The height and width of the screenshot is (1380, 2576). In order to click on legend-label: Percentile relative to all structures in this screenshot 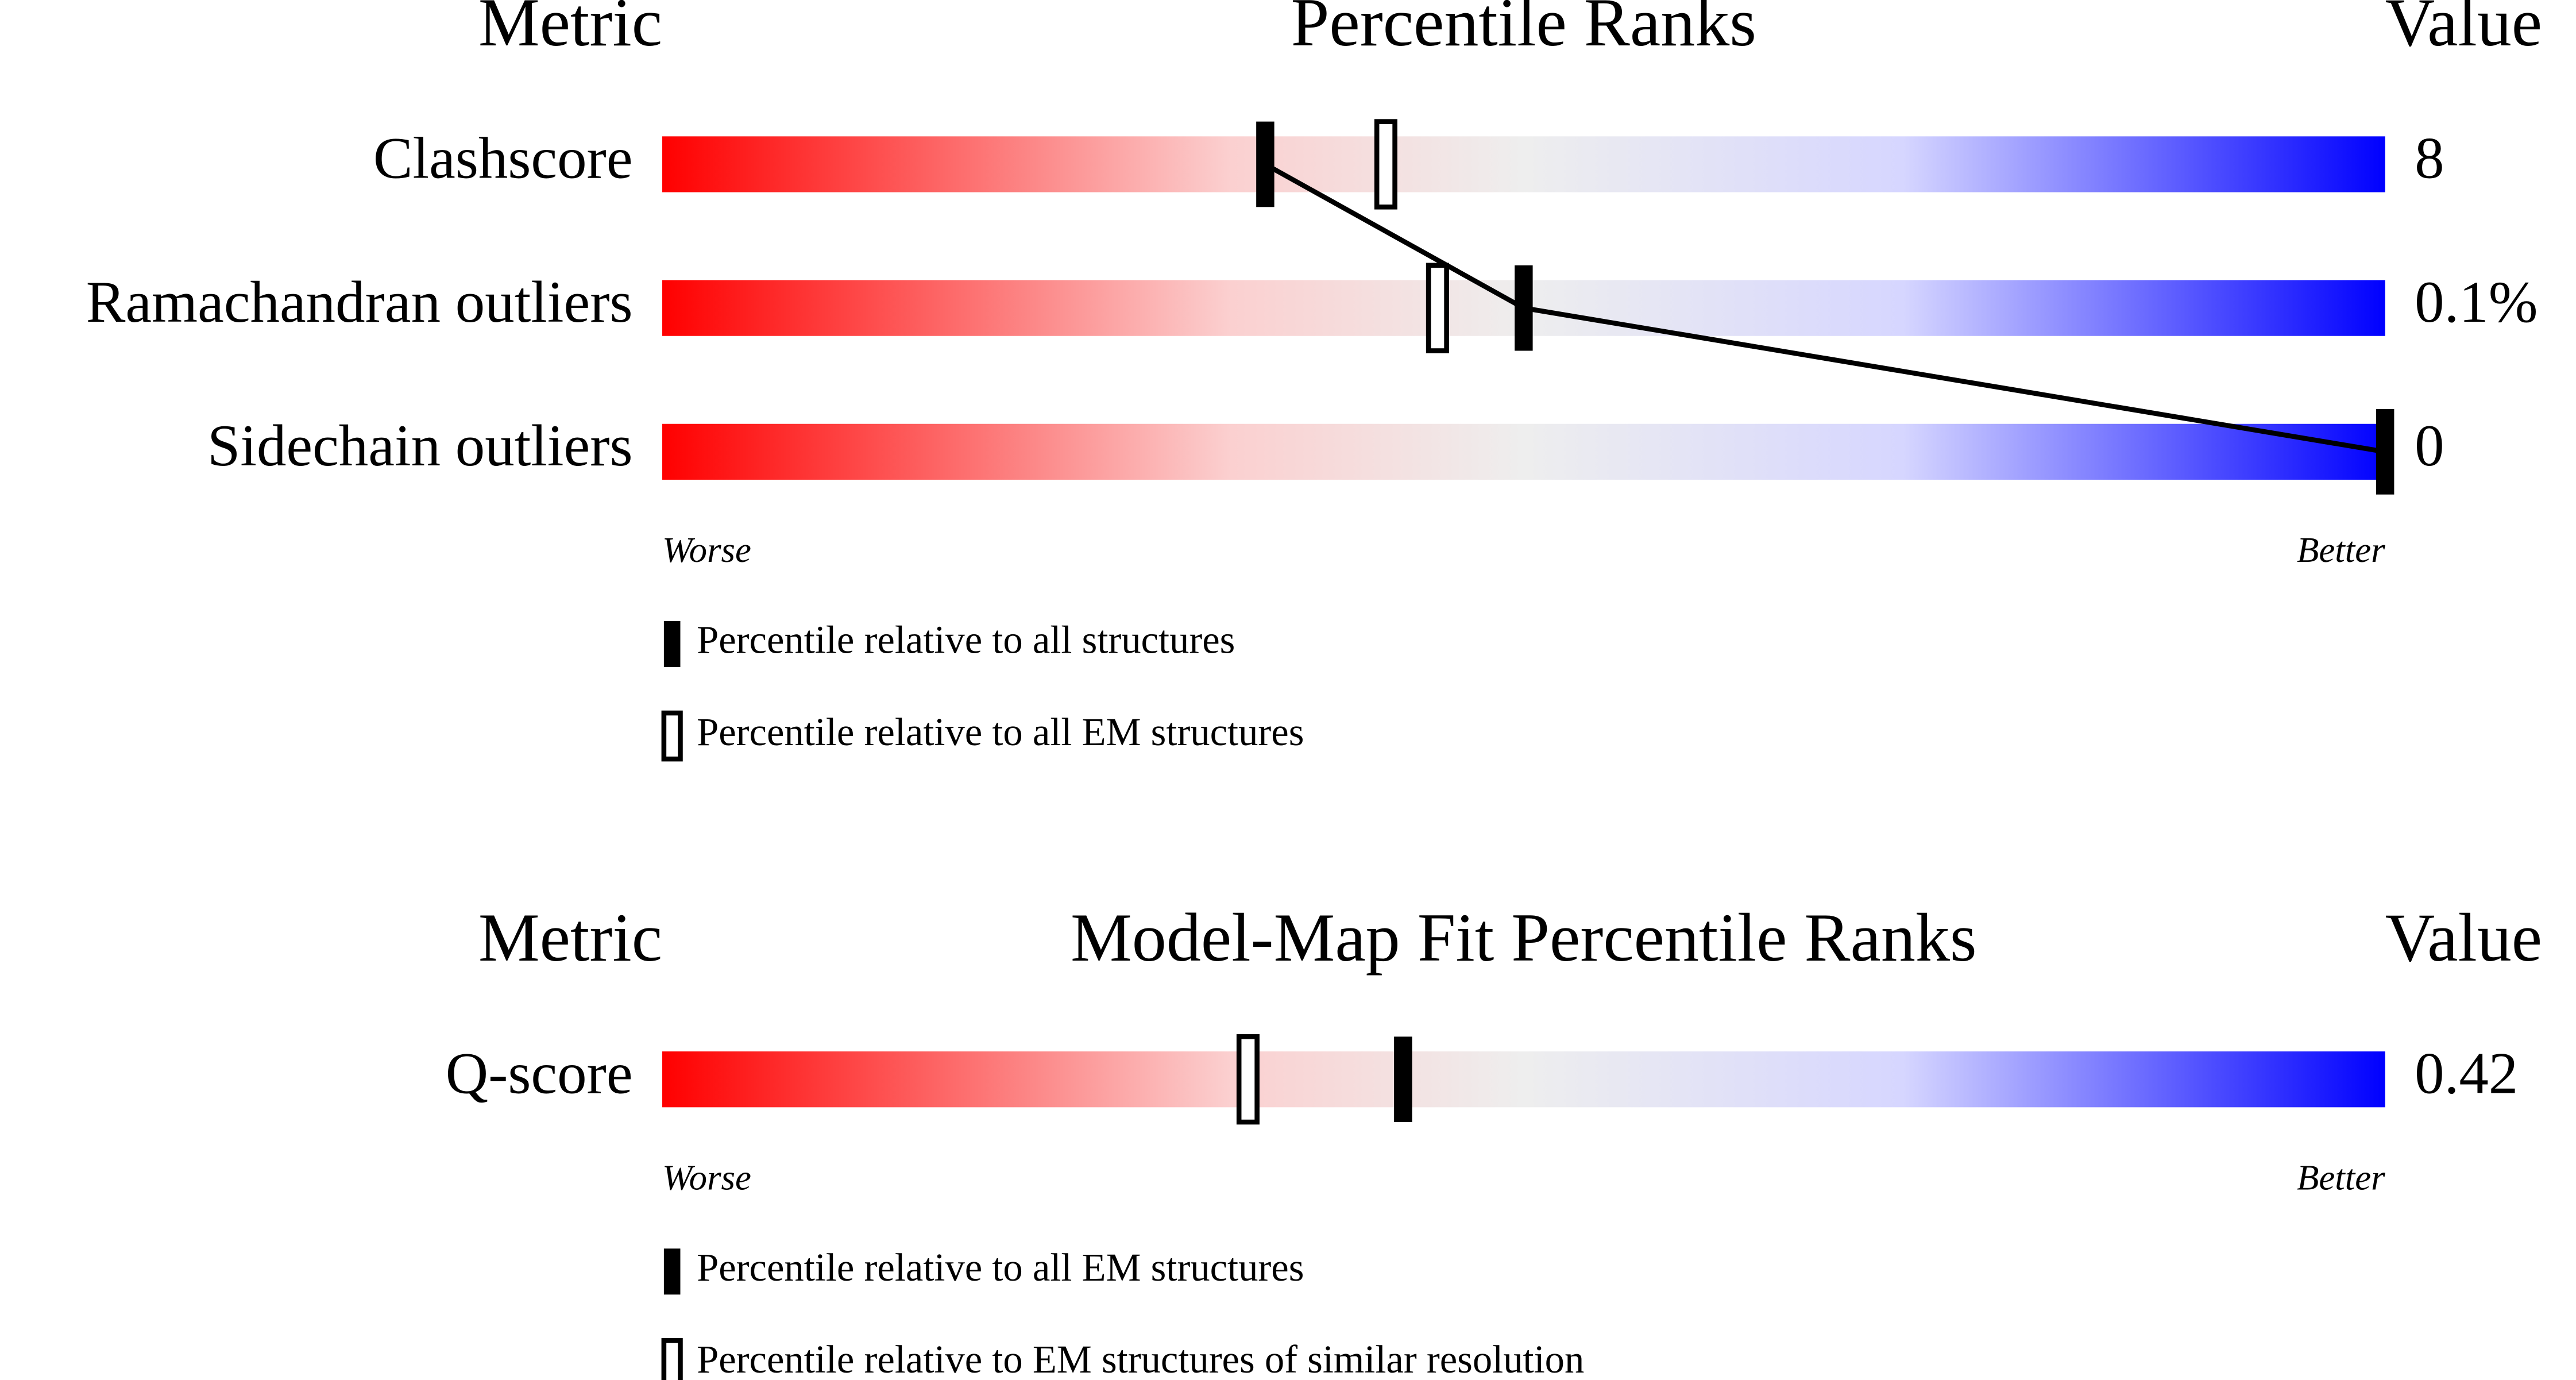, I will do `click(966, 640)`.